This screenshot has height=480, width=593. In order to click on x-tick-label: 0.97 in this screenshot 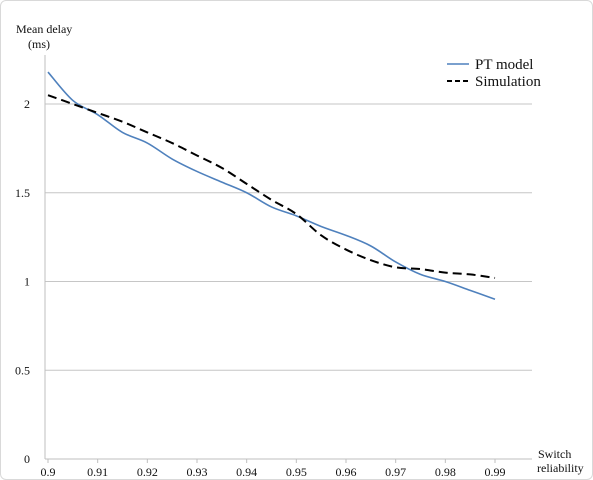, I will do `click(395, 472)`.